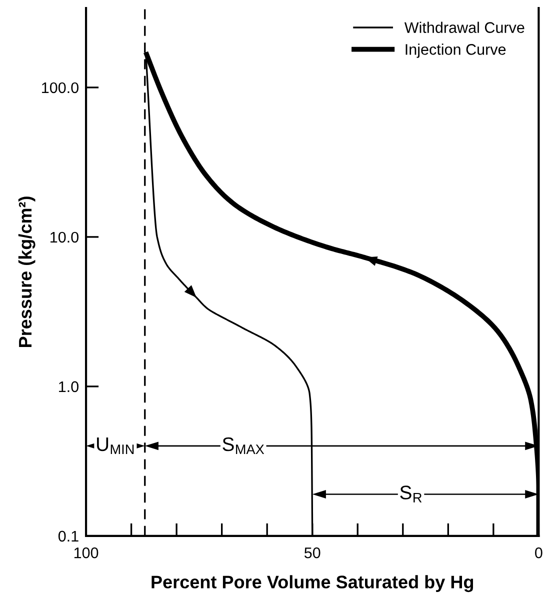  I want to click on x-axis-title: Percent Pore Volume Saturated by Hg, so click(313, 583).